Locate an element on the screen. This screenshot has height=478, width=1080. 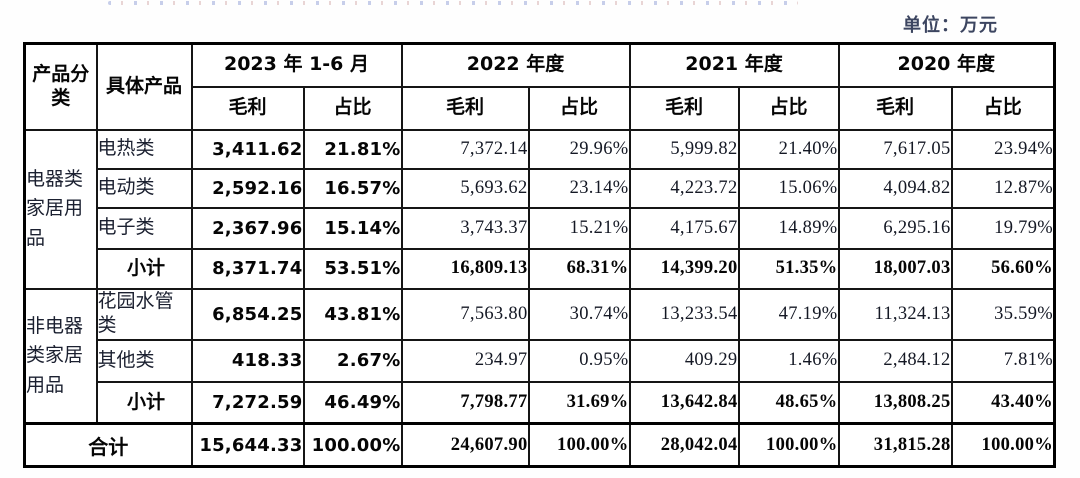
category-non-electric: 非电器类家居用品 is located at coordinates (60, 356).